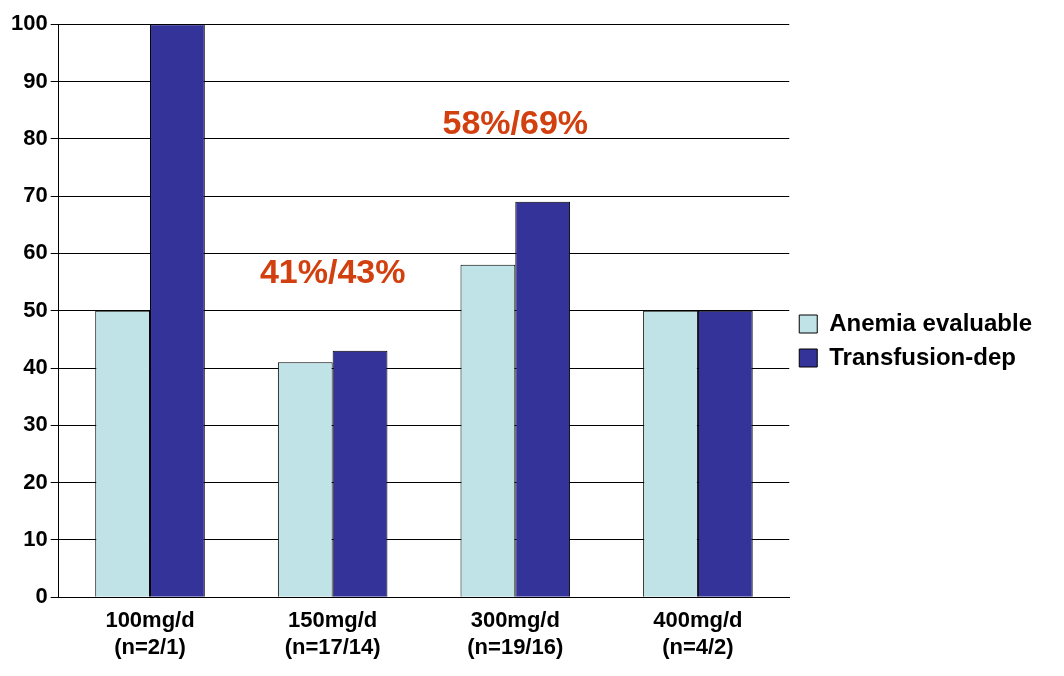 This screenshot has width=1064, height=676. What do you see at coordinates (35, 424) in the screenshot?
I see `y-tick-label: 30` at bounding box center [35, 424].